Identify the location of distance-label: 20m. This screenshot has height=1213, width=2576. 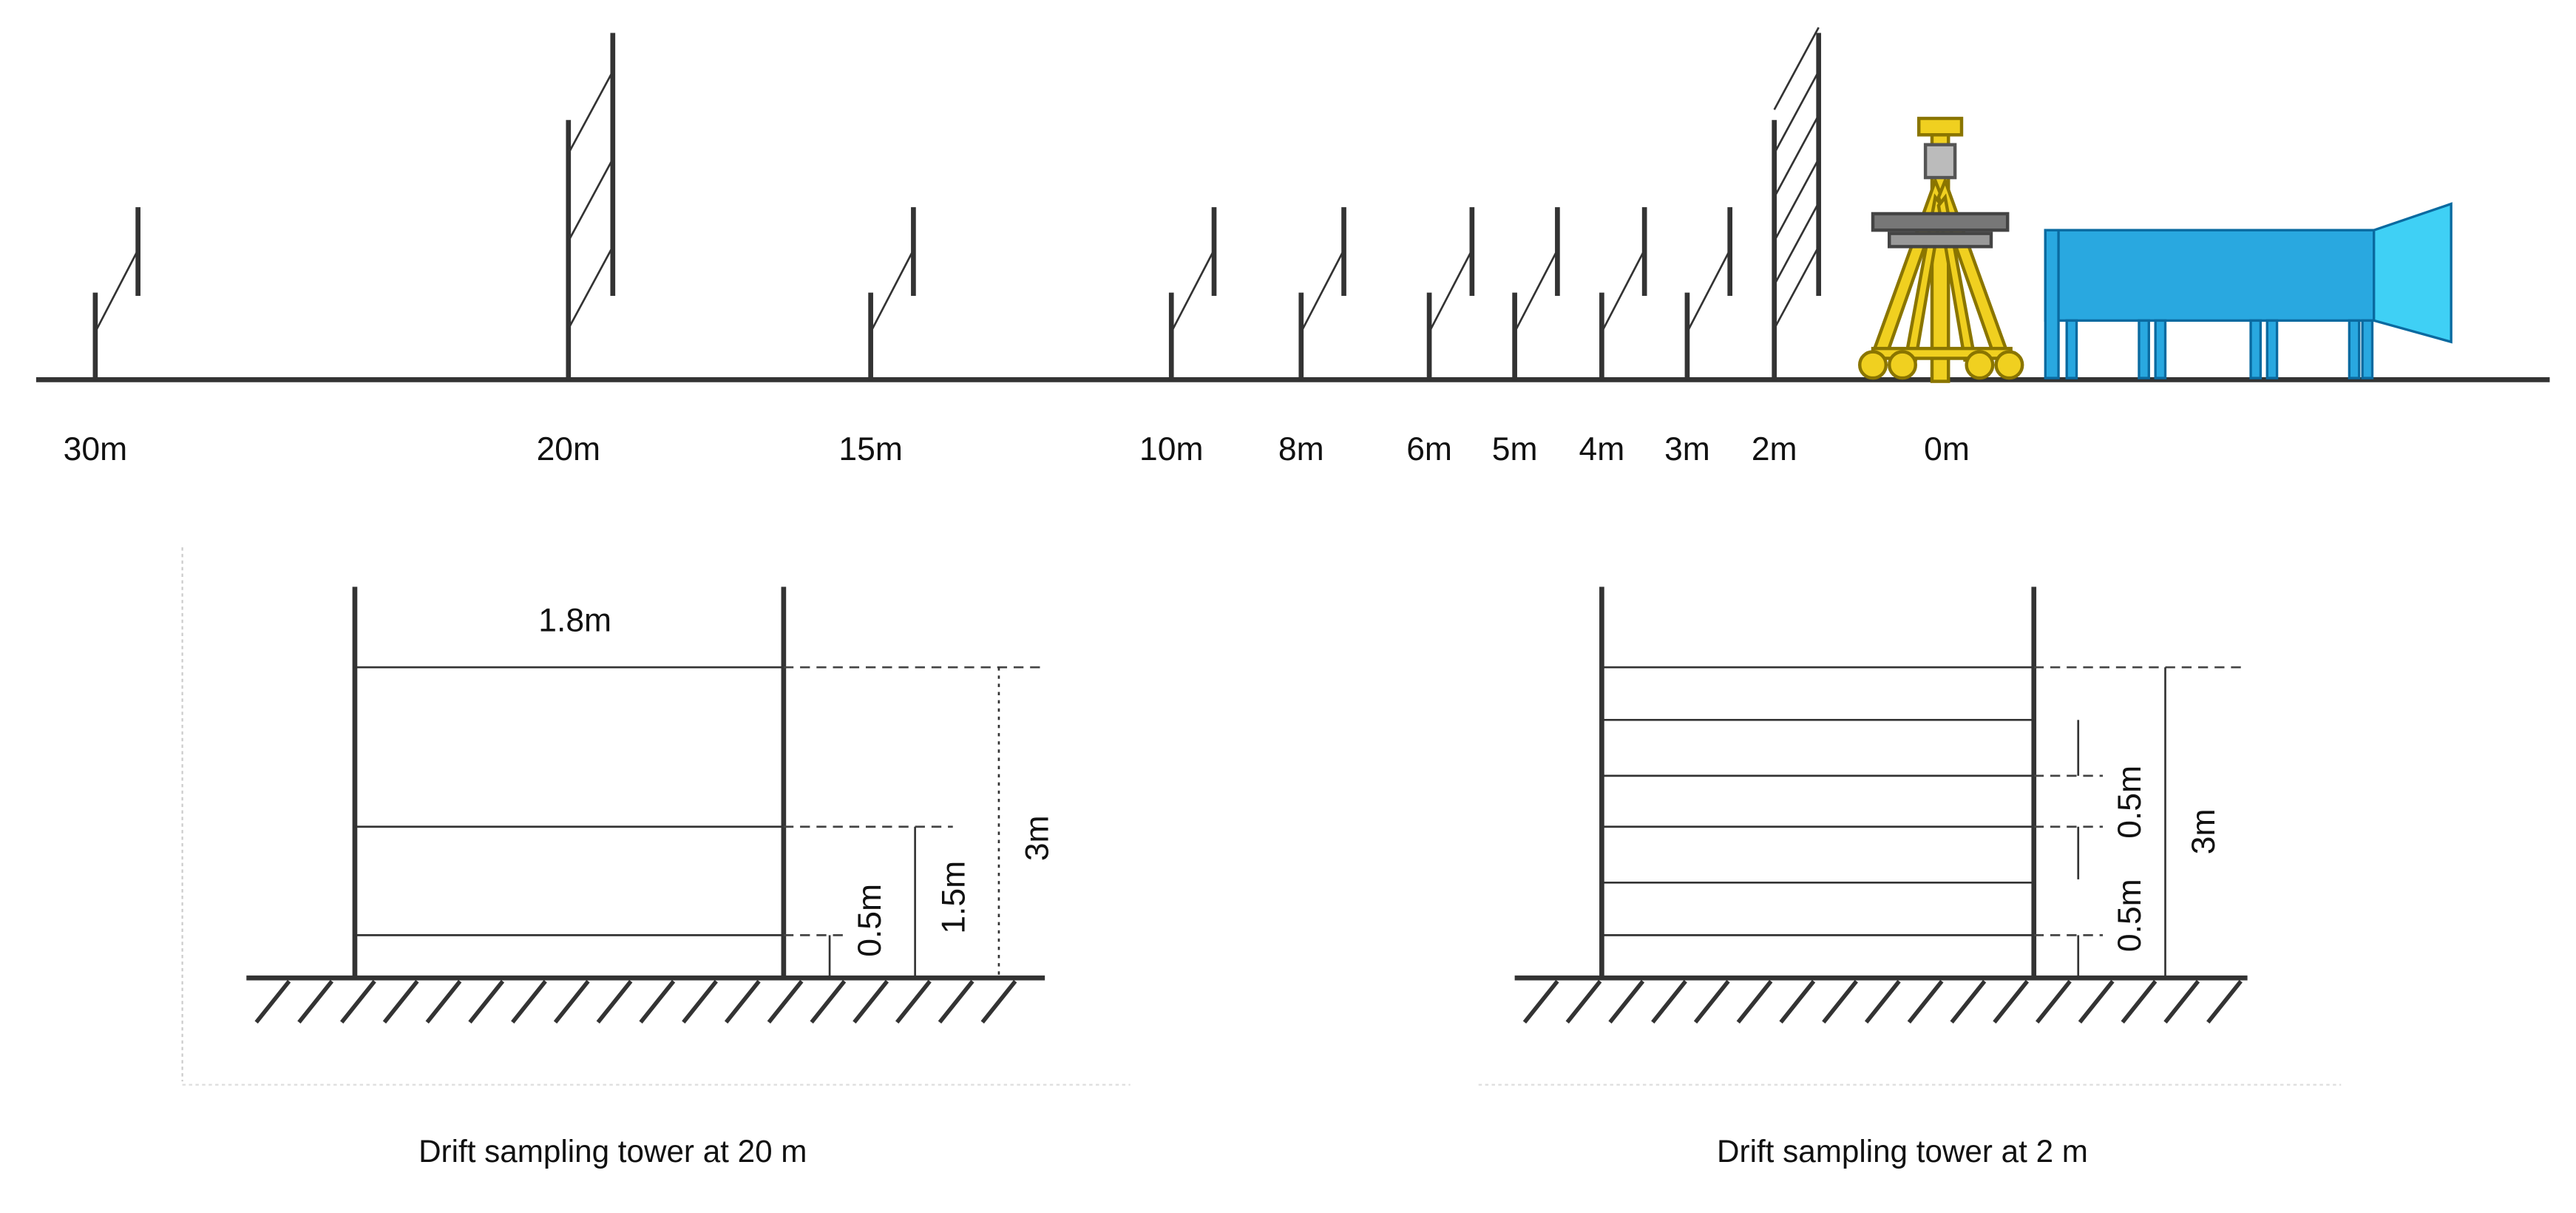
(568, 449).